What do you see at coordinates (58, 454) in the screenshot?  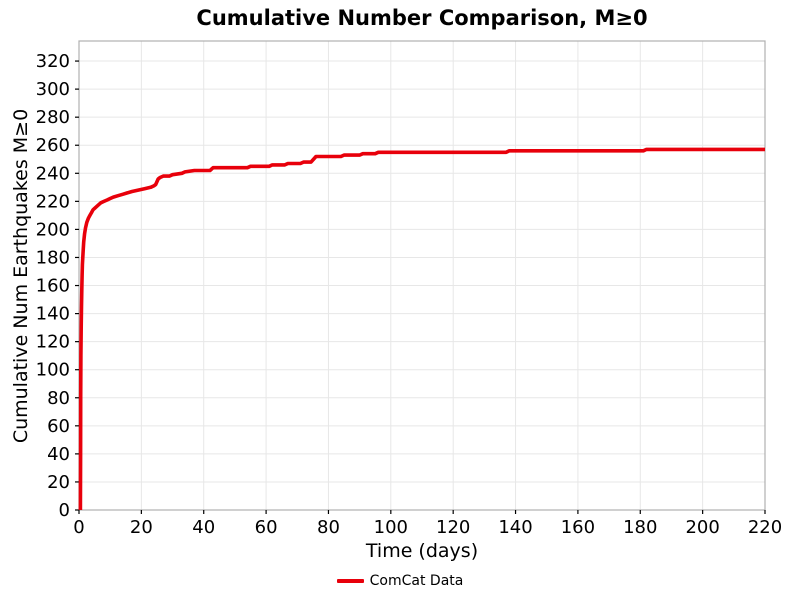 I see `y-tick-label: 40` at bounding box center [58, 454].